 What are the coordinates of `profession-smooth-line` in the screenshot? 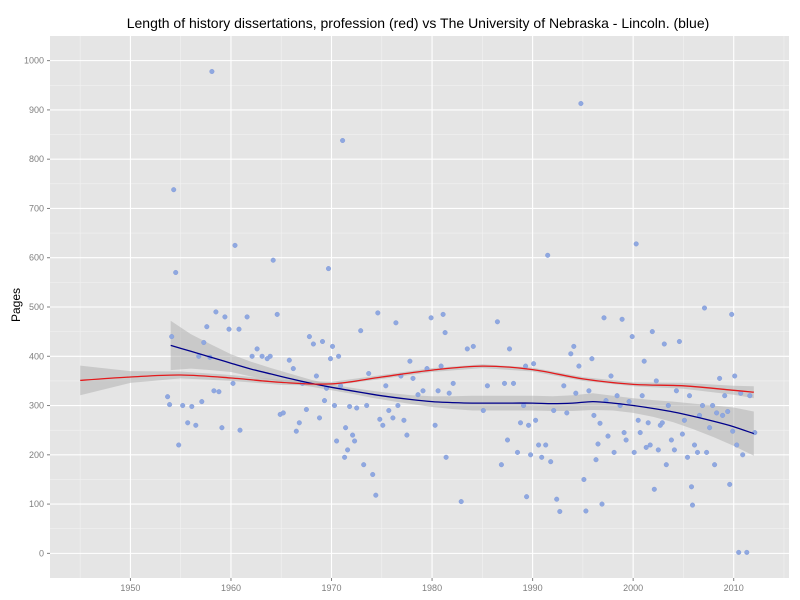 It's located at (417, 379).